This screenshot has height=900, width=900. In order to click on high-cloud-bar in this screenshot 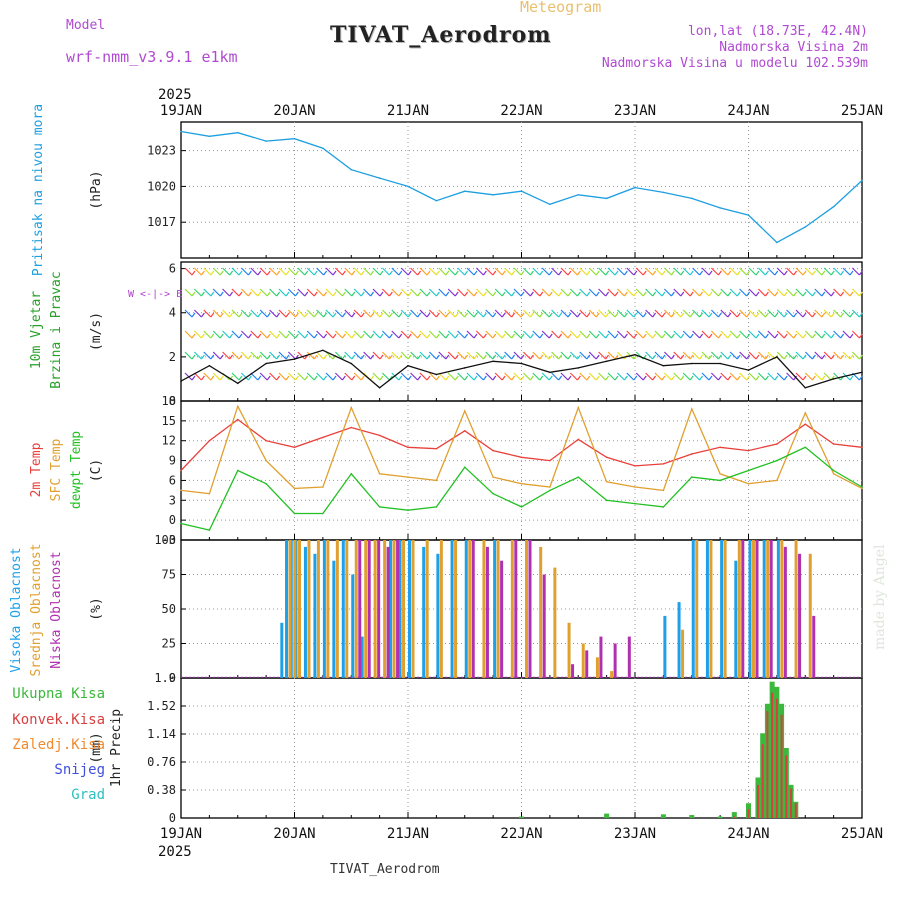, I will do `click(324, 609)`.